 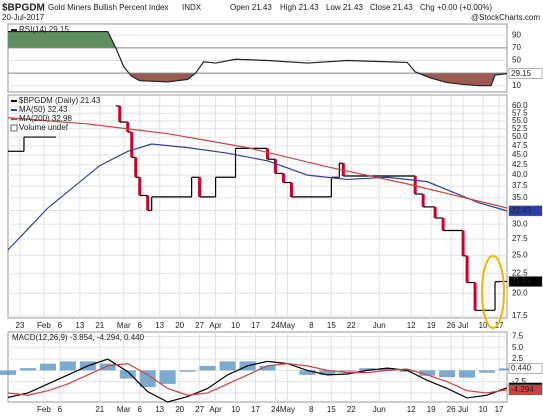 What do you see at coordinates (520, 185) in the screenshot?
I see `y-tick-label: 37.5` at bounding box center [520, 185].